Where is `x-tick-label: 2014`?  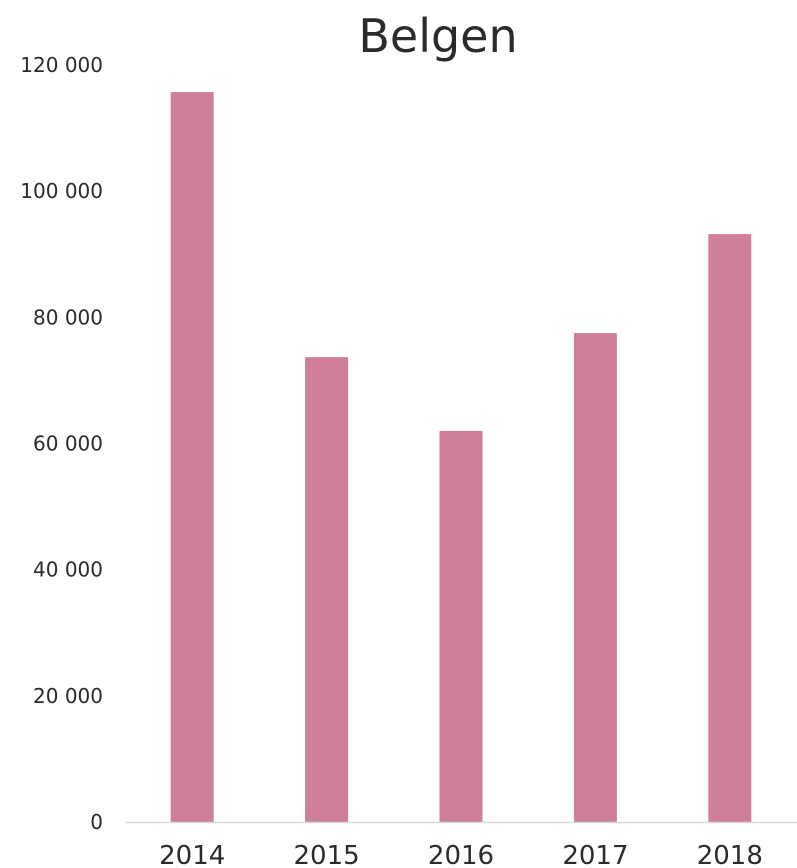 x-tick-label: 2014 is located at coordinates (192, 854).